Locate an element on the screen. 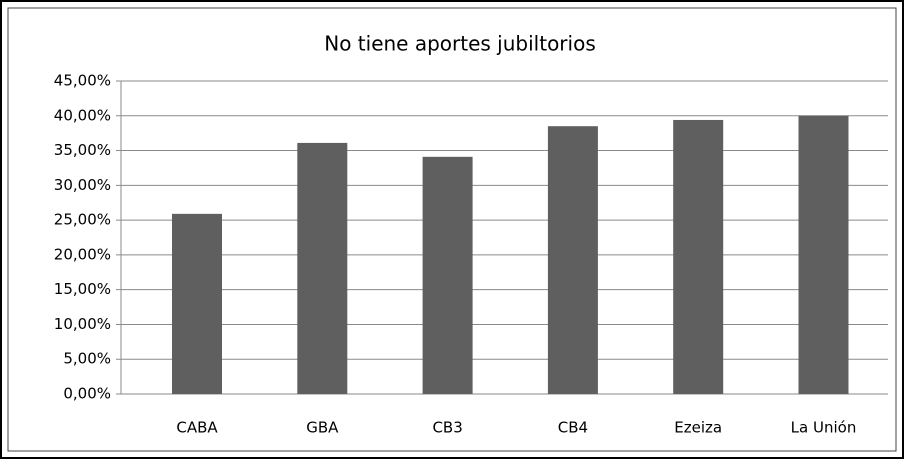 The image size is (904, 459). x-tick-label: CB4 is located at coordinates (573, 428).